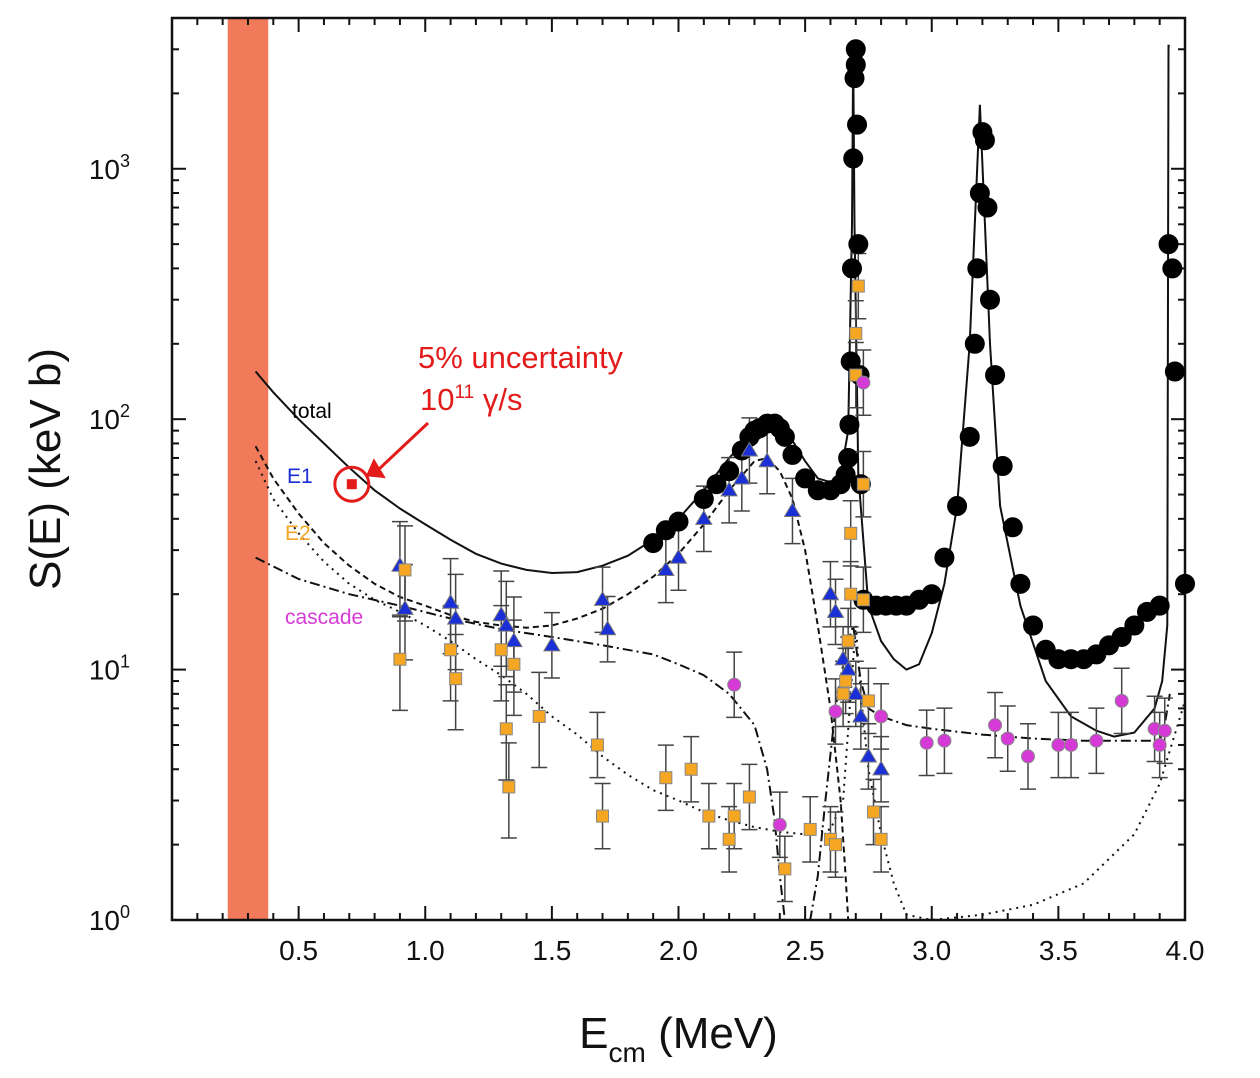  Describe the element at coordinates (551, 950) in the screenshot. I see `x-tick-label: 1.5` at that location.